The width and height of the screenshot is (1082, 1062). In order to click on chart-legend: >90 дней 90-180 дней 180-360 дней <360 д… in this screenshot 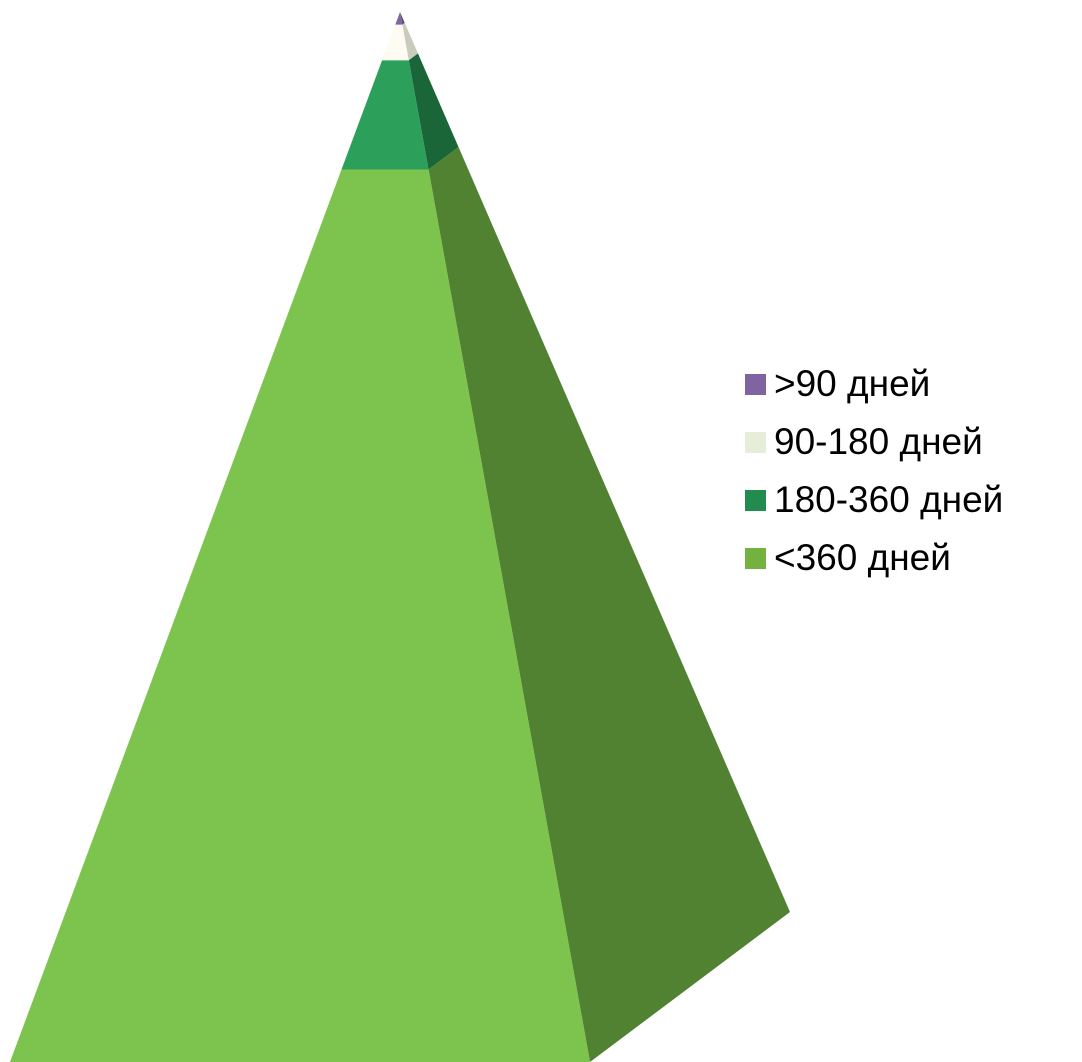, I will do `click(874, 478)`.